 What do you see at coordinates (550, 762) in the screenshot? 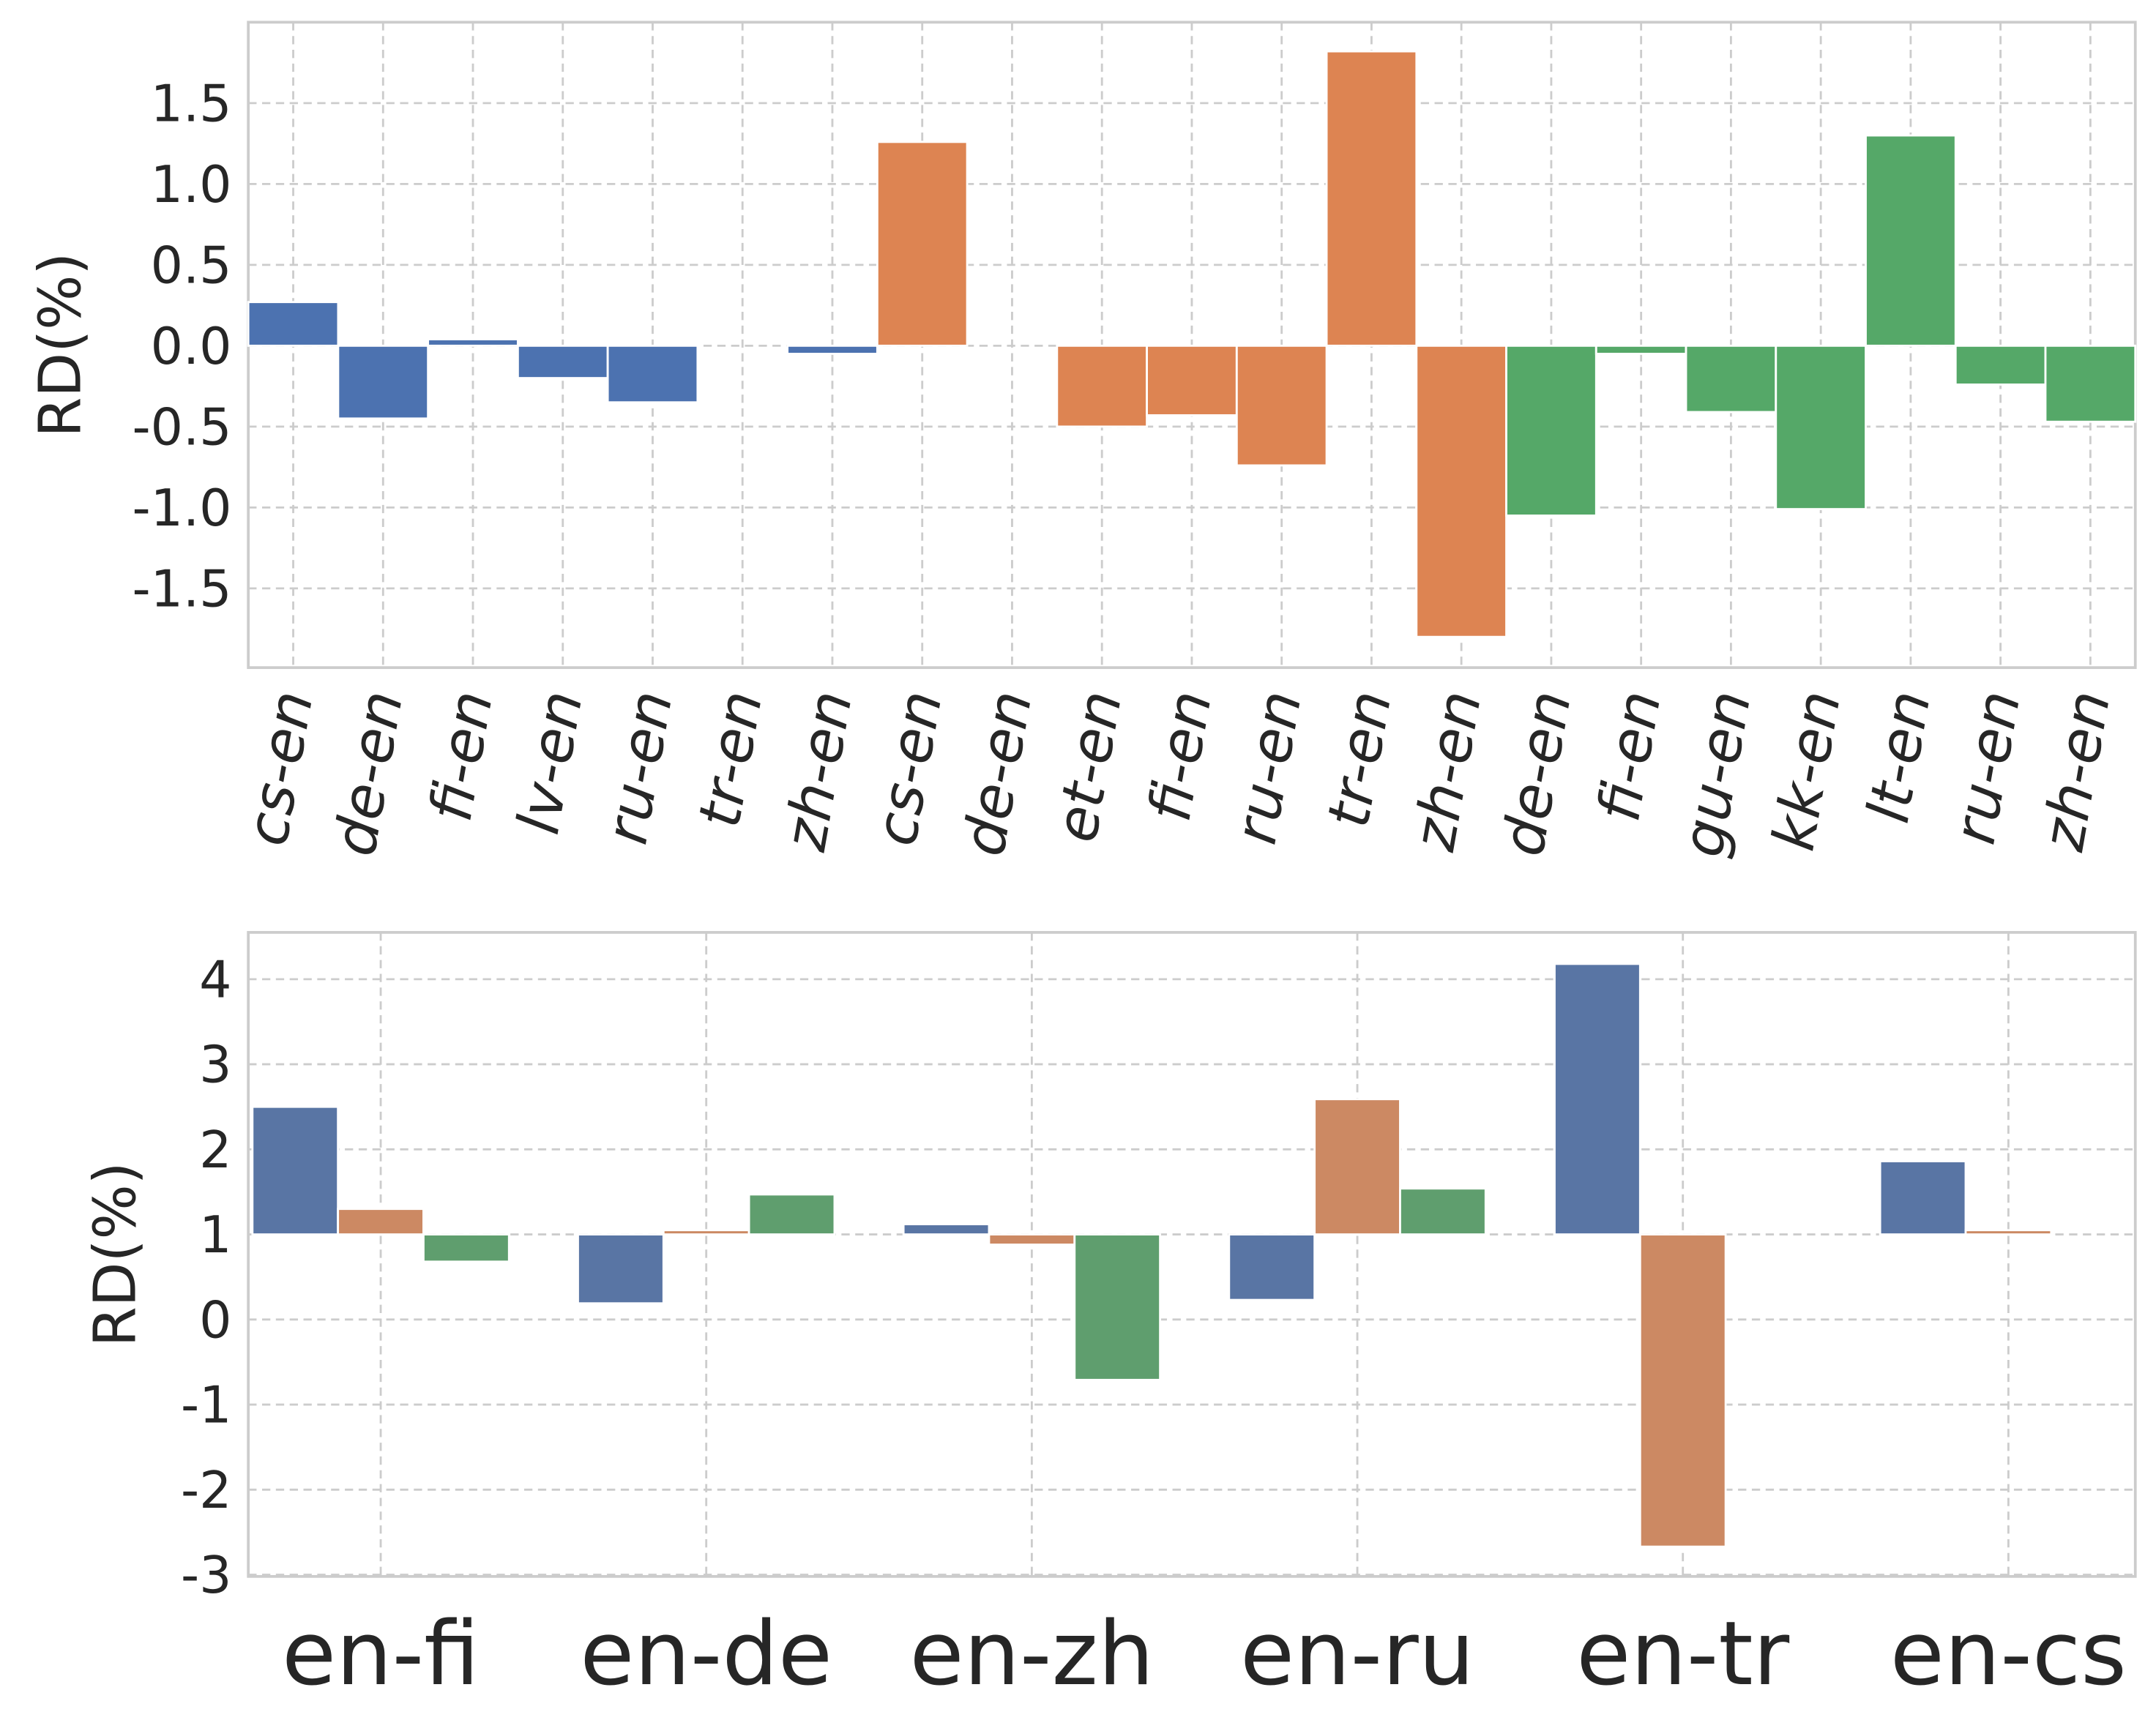
I see `x-tick-label: lv-en` at bounding box center [550, 762].